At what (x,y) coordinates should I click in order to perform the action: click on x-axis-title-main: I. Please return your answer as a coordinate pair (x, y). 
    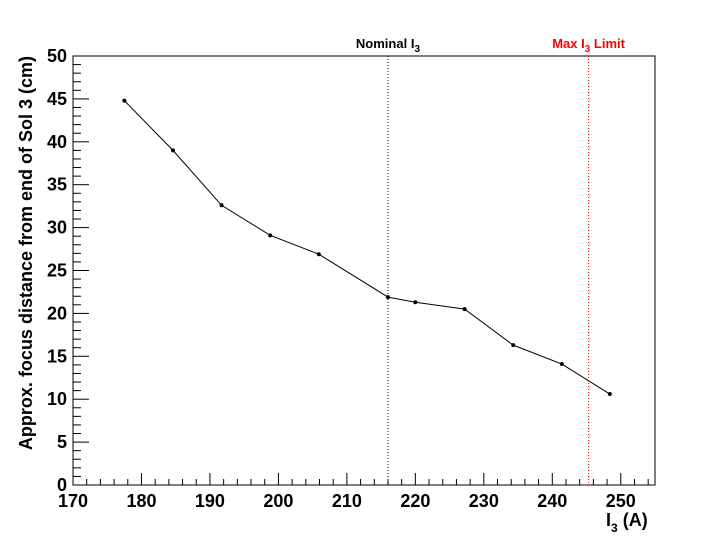
    Looking at the image, I should click on (608, 520).